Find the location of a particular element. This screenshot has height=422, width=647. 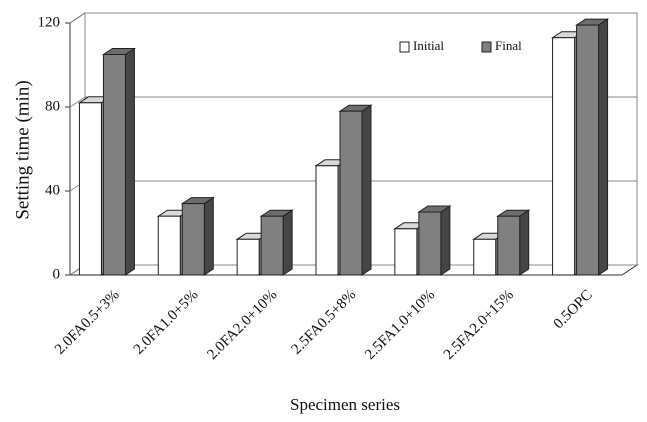

y-tick-label: 80 is located at coordinates (52, 106).